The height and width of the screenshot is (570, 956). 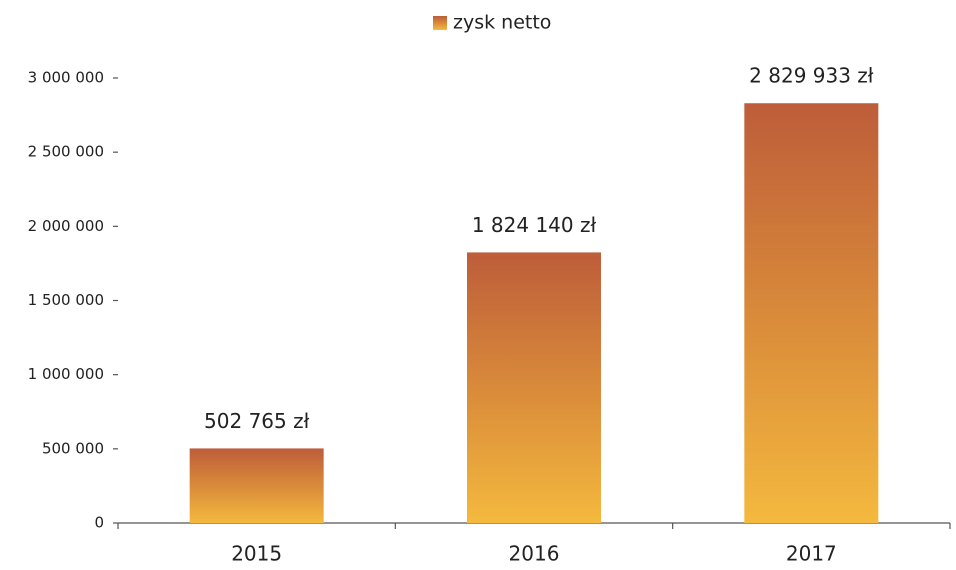 I want to click on y-tick-label: 0, so click(x=99, y=523).